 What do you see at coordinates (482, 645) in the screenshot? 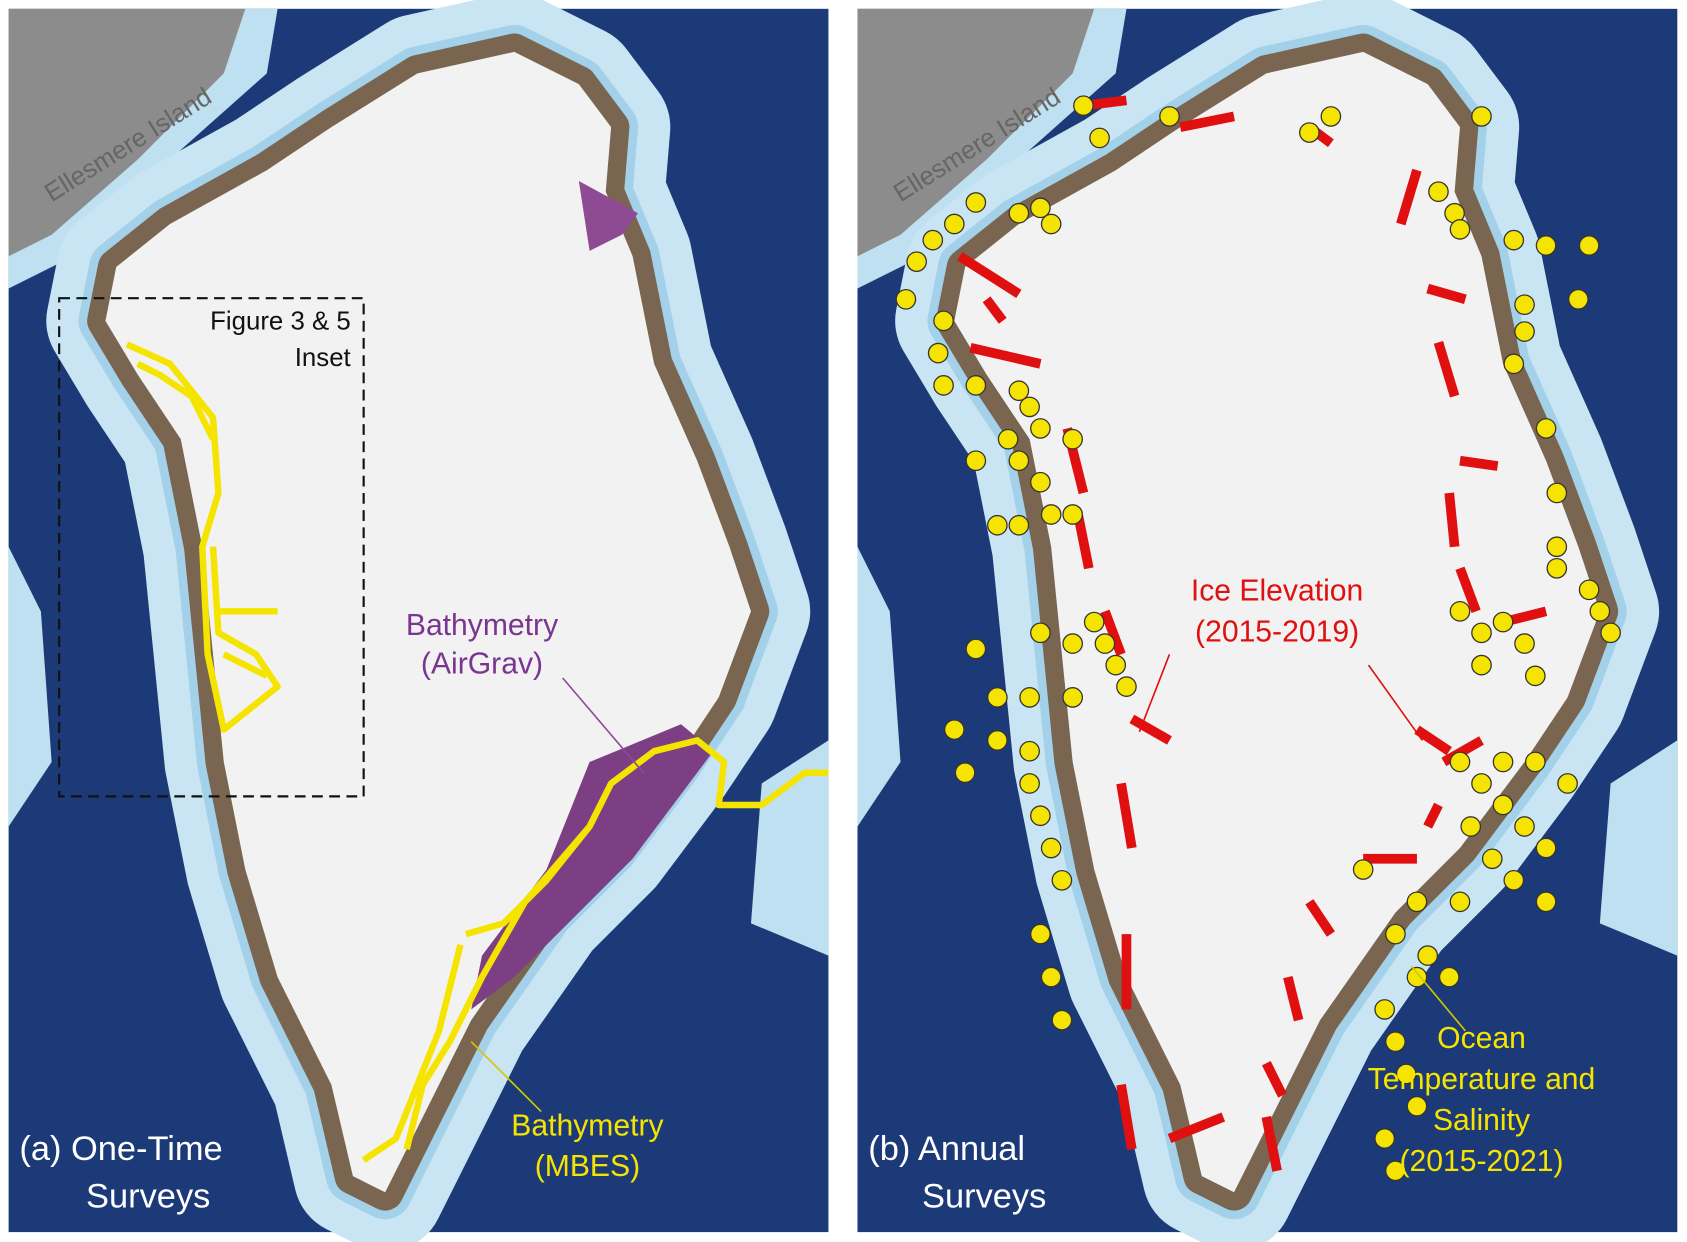
I see `airgrav-label: Bathymetry (AirGrav)` at bounding box center [482, 645].